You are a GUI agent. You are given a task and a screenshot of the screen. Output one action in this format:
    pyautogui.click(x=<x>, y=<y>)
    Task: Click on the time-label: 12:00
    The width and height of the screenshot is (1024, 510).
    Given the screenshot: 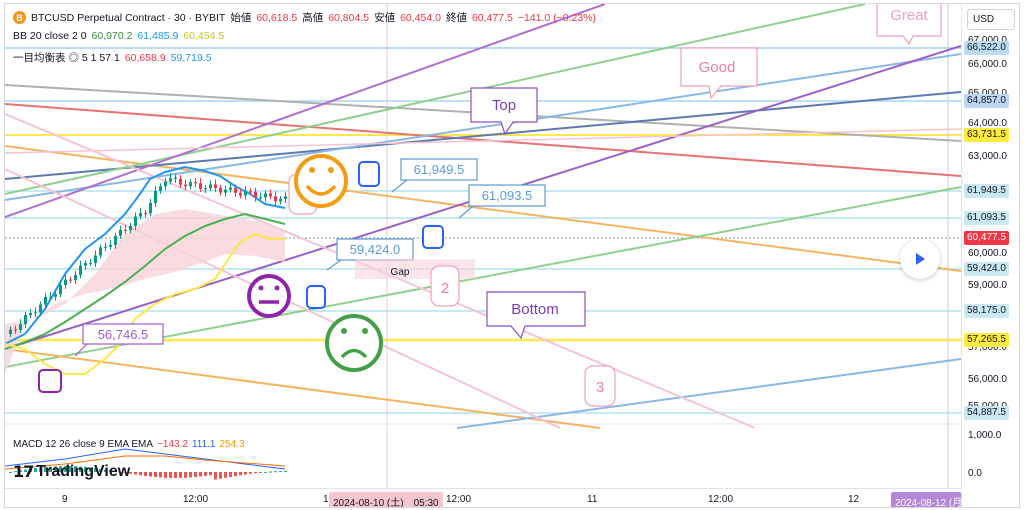 What is the action you would take?
    pyautogui.click(x=721, y=499)
    